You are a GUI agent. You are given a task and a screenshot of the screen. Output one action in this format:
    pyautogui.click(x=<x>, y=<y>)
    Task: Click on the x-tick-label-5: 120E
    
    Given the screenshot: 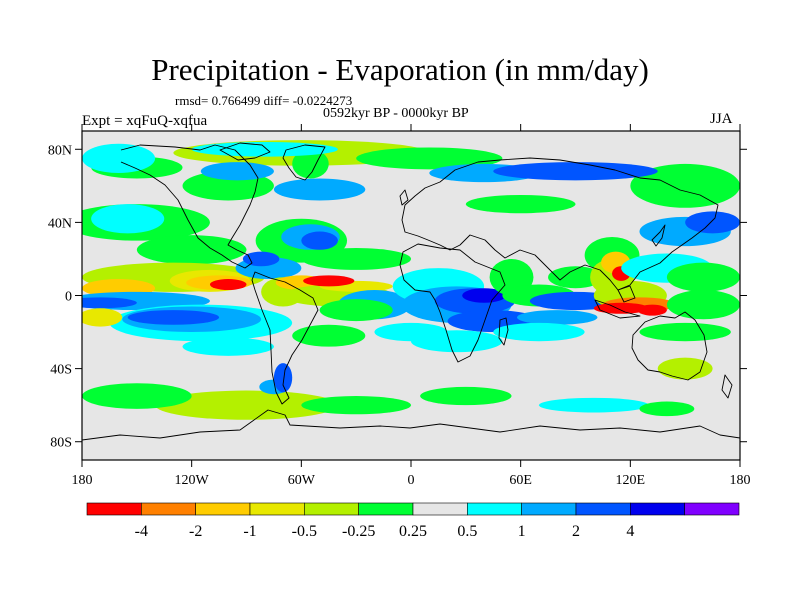 What is the action you would take?
    pyautogui.click(x=631, y=480)
    